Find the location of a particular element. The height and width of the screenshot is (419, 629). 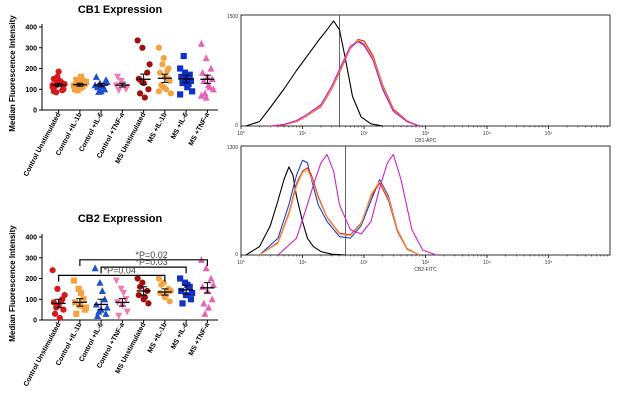

y-tick-label: 100 is located at coordinates (31, 90).